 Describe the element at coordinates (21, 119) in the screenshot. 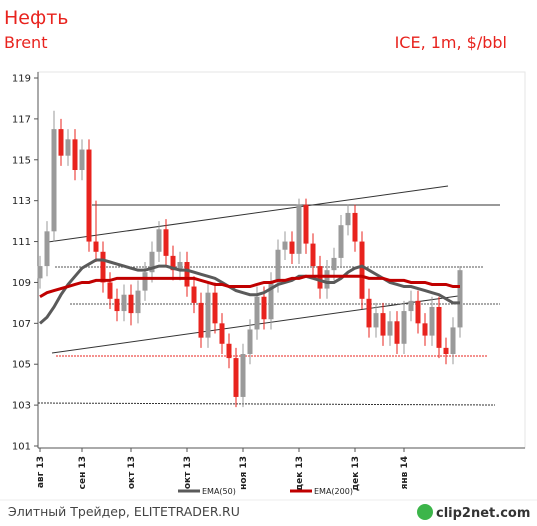

I see `y-tick-label: 117` at that location.